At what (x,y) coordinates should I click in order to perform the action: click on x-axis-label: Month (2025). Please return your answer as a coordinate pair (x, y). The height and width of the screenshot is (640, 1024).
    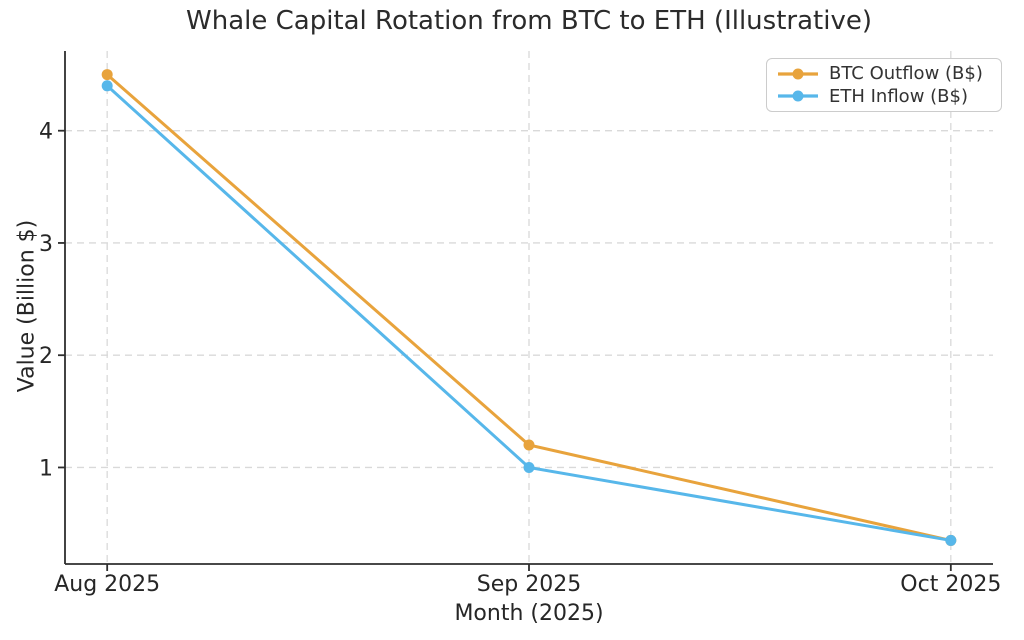
    Looking at the image, I should click on (529, 613).